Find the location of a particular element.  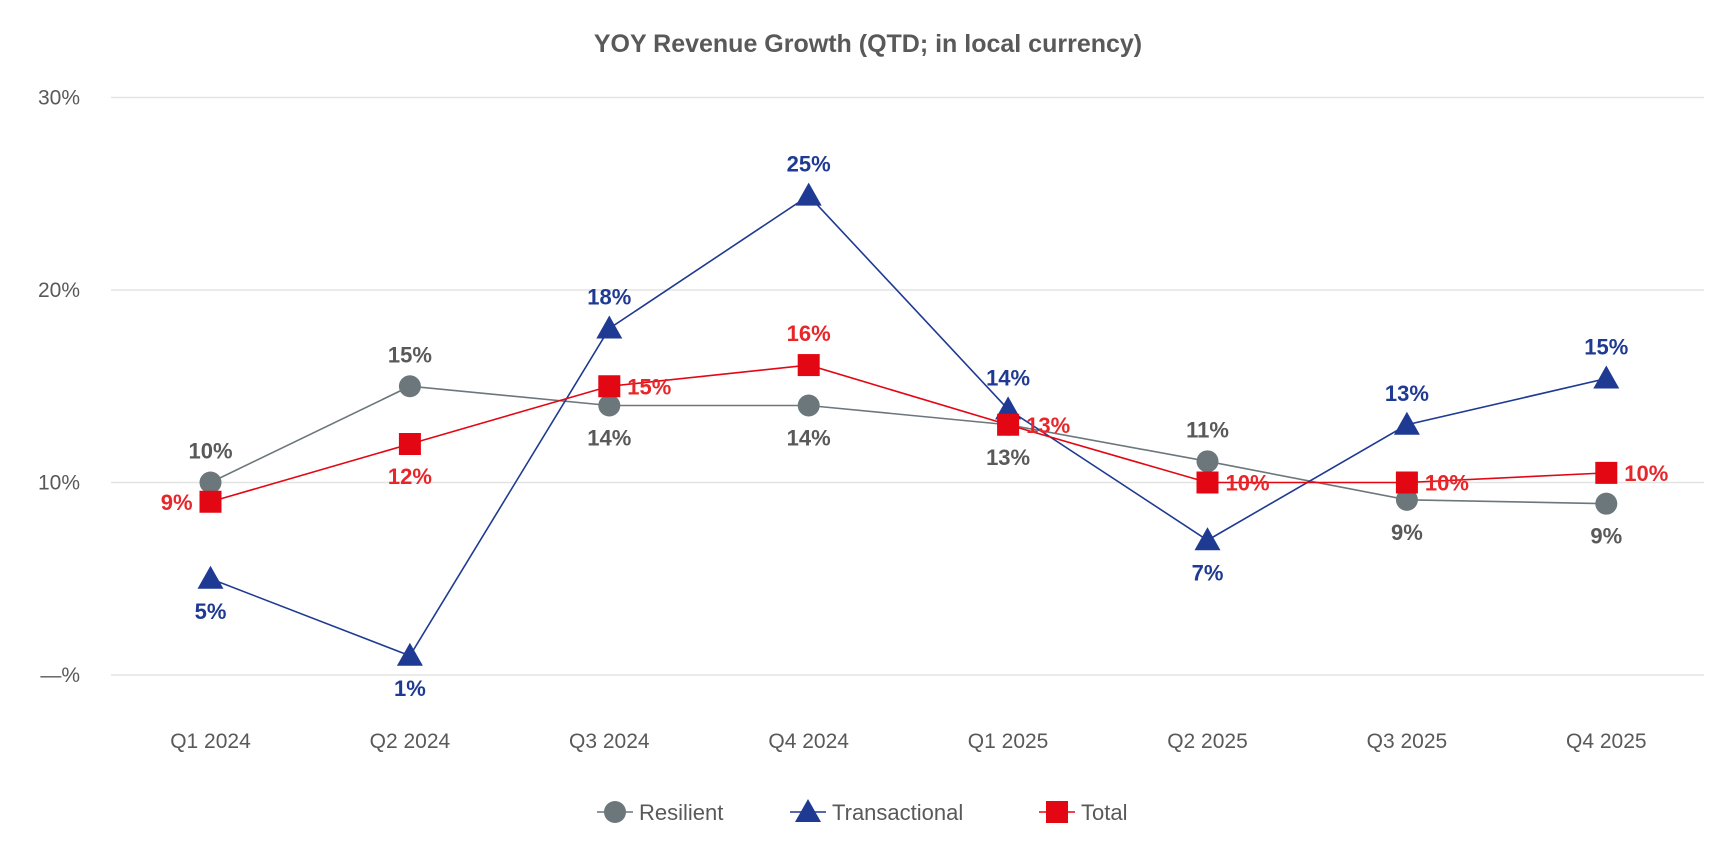

series-line-total is located at coordinates (908, 433).